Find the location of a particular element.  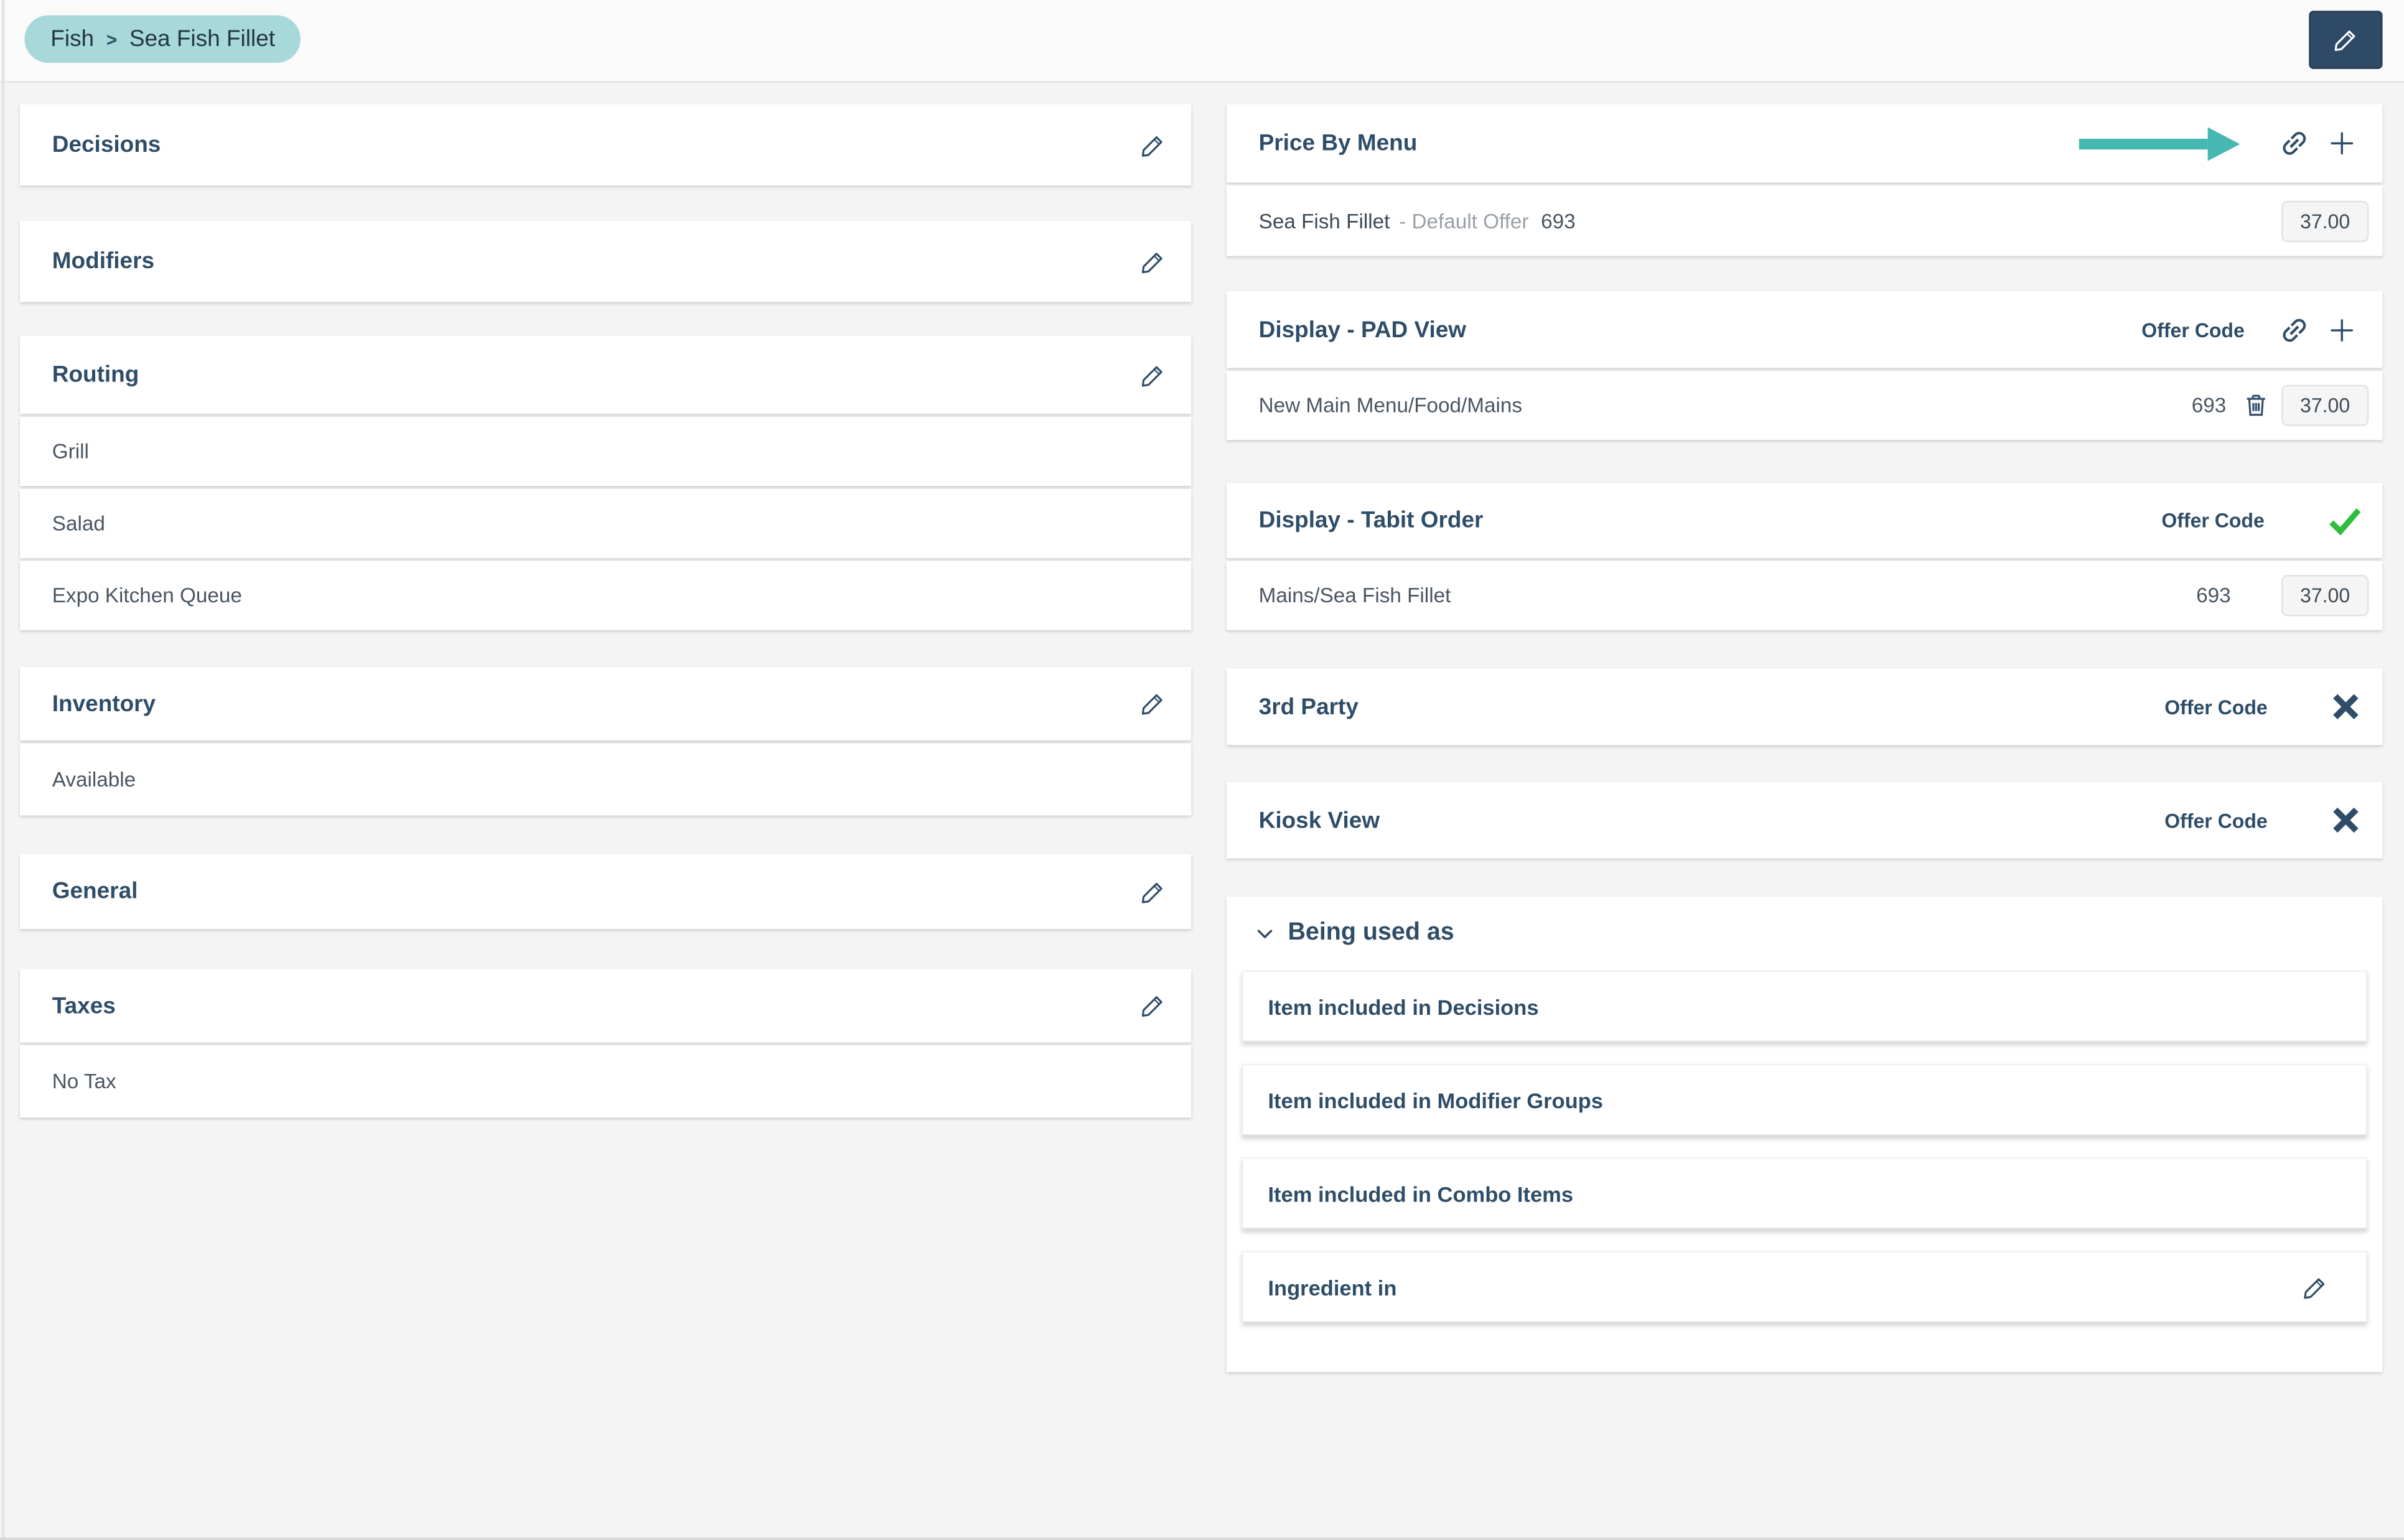

card-title: Taxes is located at coordinates (84, 1005).